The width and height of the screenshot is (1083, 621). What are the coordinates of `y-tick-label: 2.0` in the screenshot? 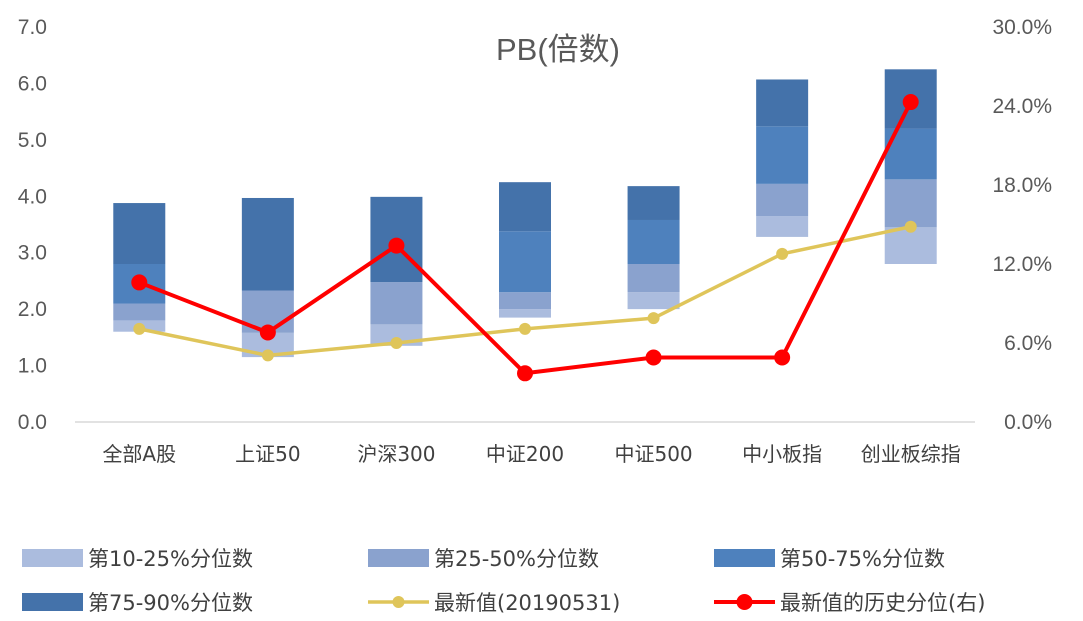 It's located at (32, 309).